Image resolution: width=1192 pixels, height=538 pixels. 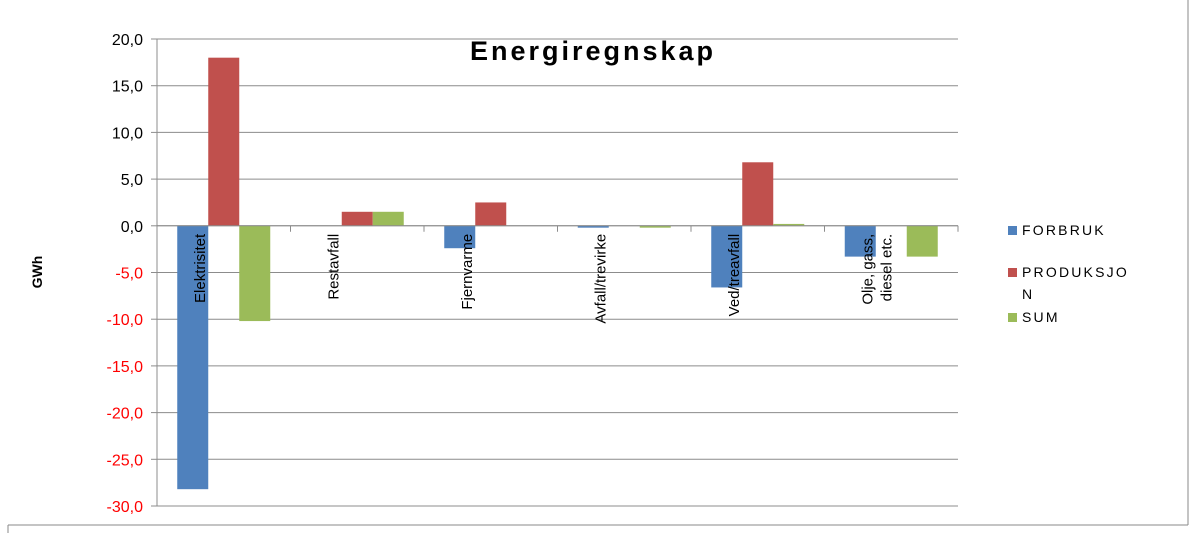 What do you see at coordinates (886, 268) in the screenshot?
I see `x-tick-label: diesel etc.` at bounding box center [886, 268].